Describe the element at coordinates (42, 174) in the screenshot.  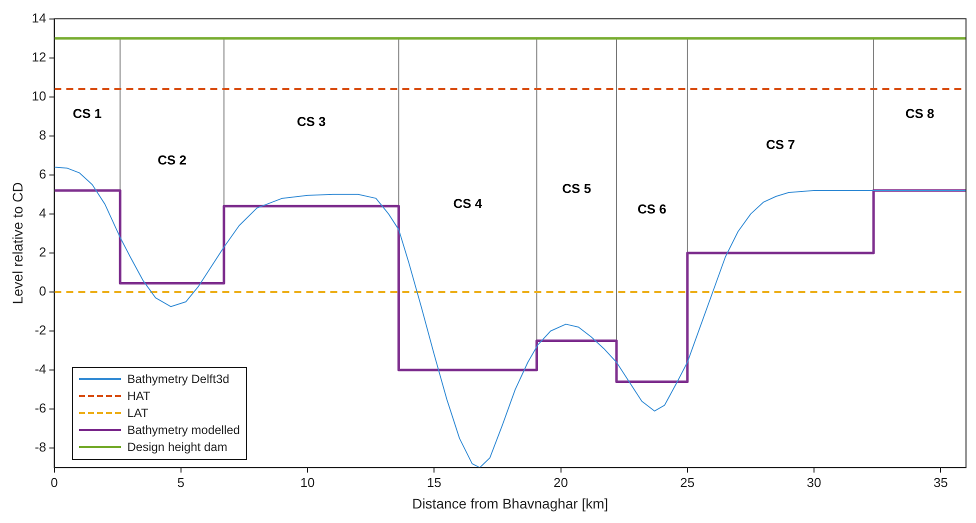
I see `y-tick-label: 6` at that location.